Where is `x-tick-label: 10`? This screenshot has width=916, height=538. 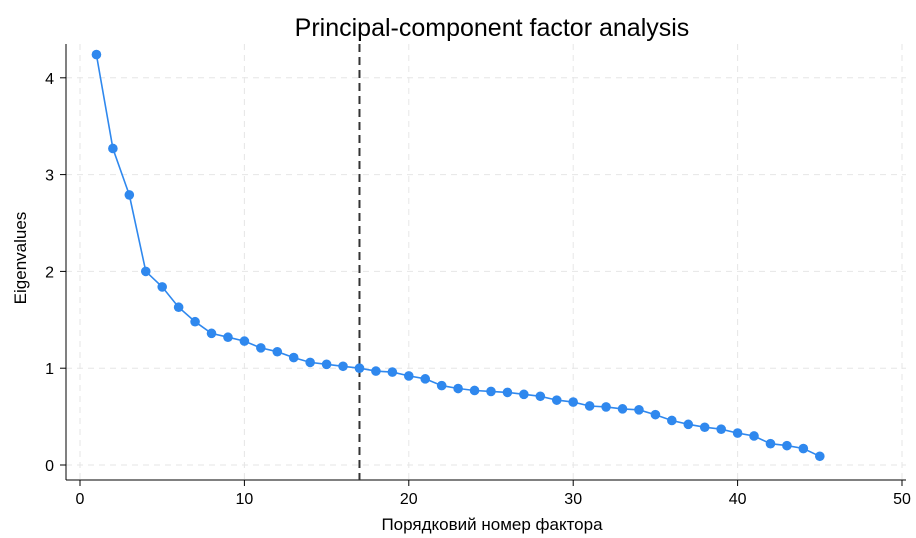 x-tick-label: 10 is located at coordinates (245, 499).